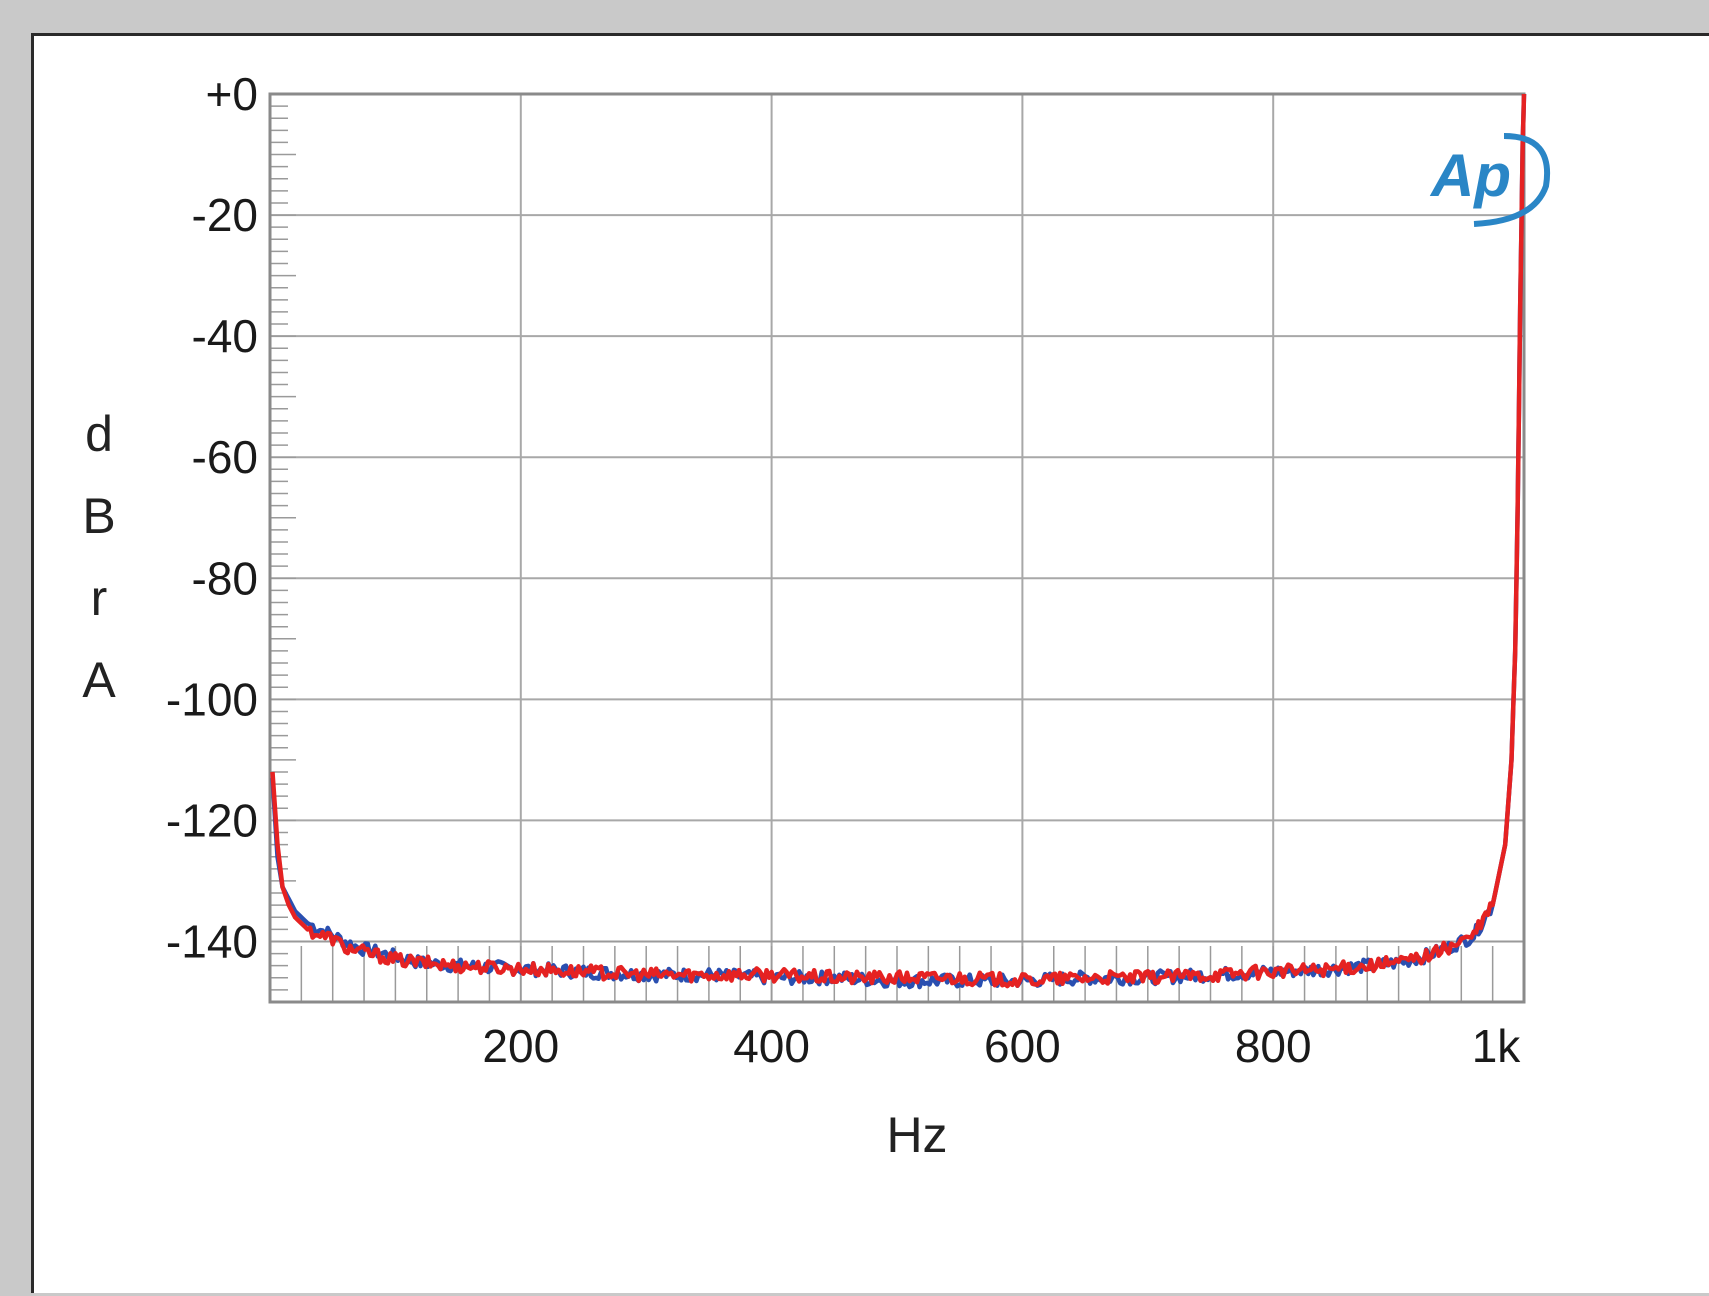 The image size is (1709, 1296). I want to click on x-tick-label: 200, so click(520, 1046).